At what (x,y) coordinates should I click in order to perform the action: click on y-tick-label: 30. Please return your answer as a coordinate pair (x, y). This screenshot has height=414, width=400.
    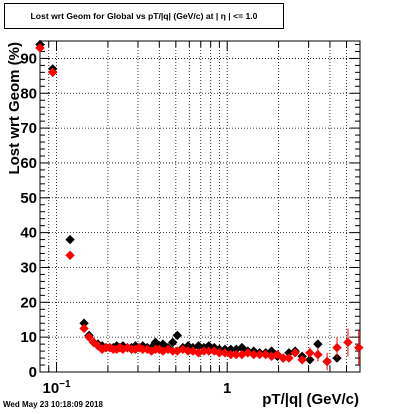
    Looking at the image, I should click on (28, 267).